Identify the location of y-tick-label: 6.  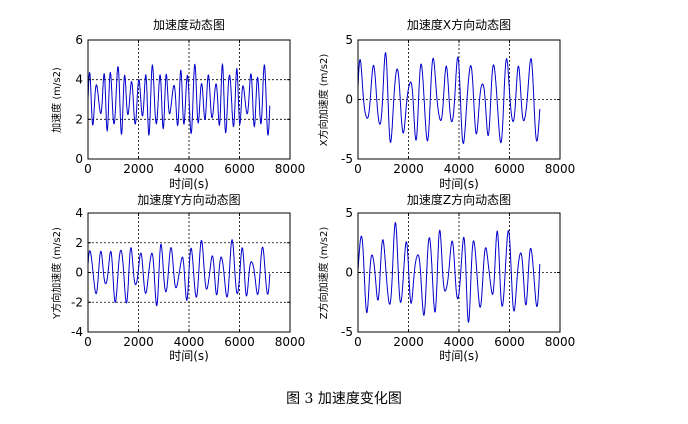
(79, 40).